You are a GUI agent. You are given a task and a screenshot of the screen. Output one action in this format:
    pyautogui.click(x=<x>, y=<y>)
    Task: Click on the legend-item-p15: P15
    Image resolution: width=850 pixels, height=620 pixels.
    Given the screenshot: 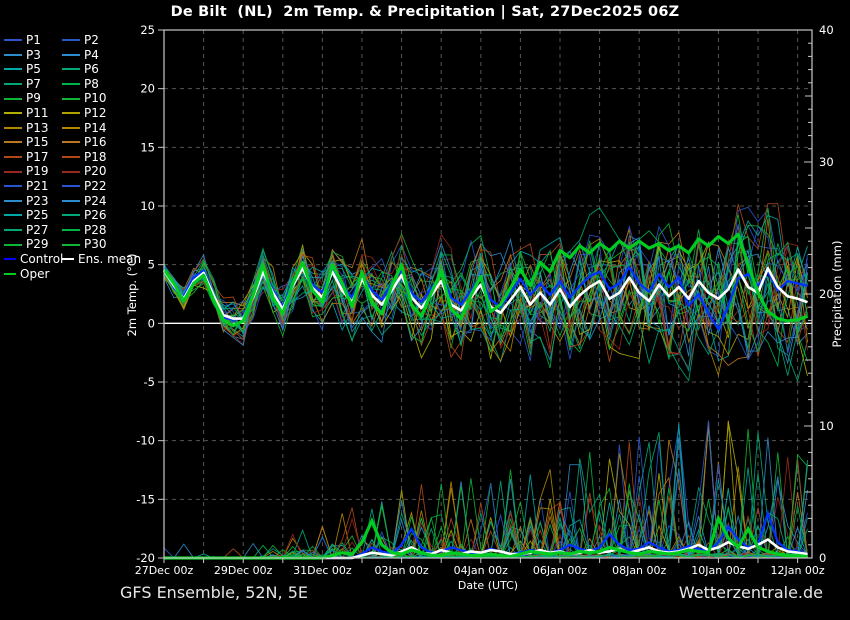 What is the action you would take?
    pyautogui.click(x=33, y=142)
    